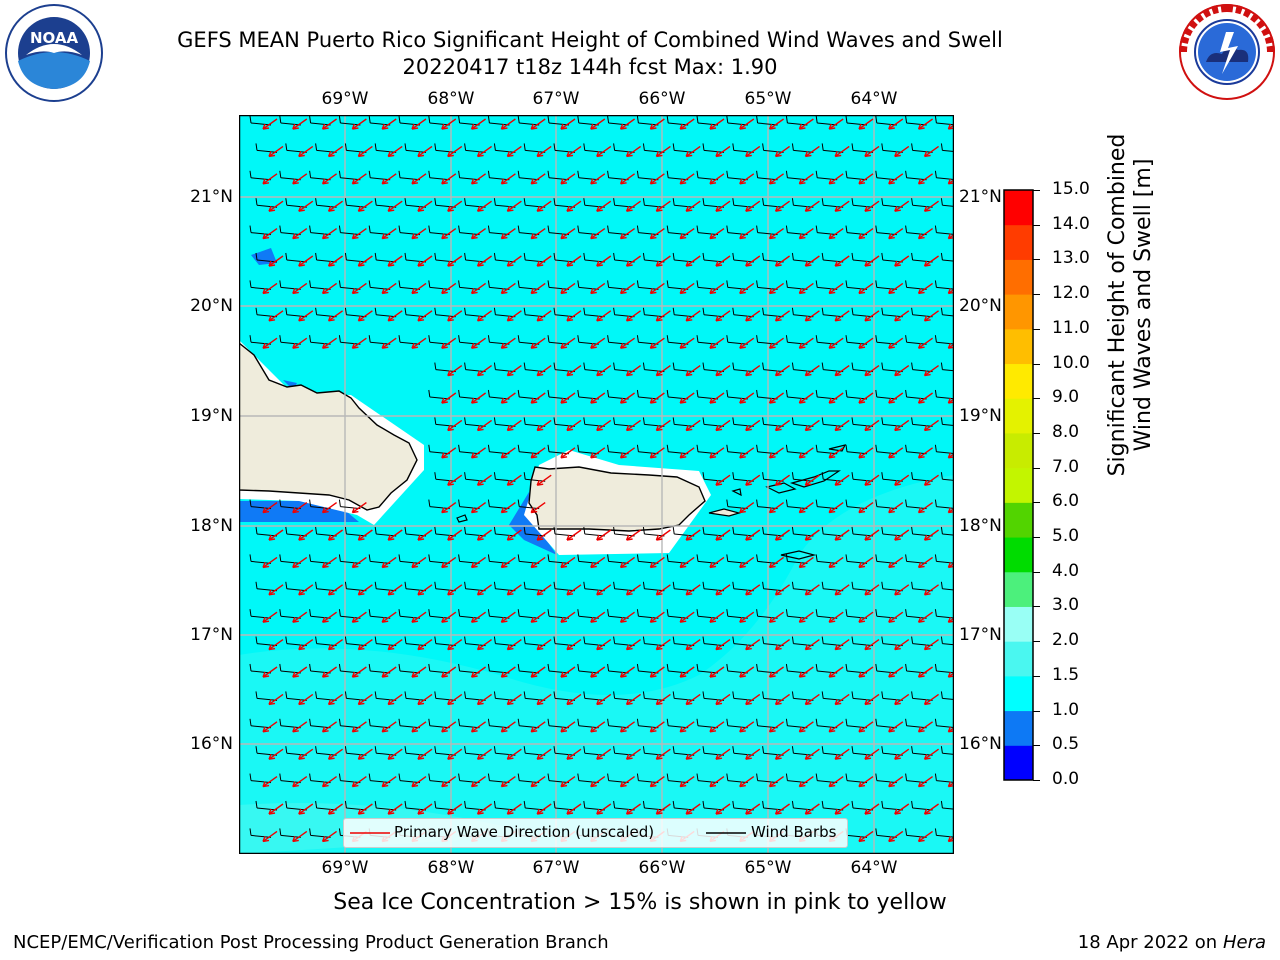  I want to click on colorbar-bin, so click(1018, 763).